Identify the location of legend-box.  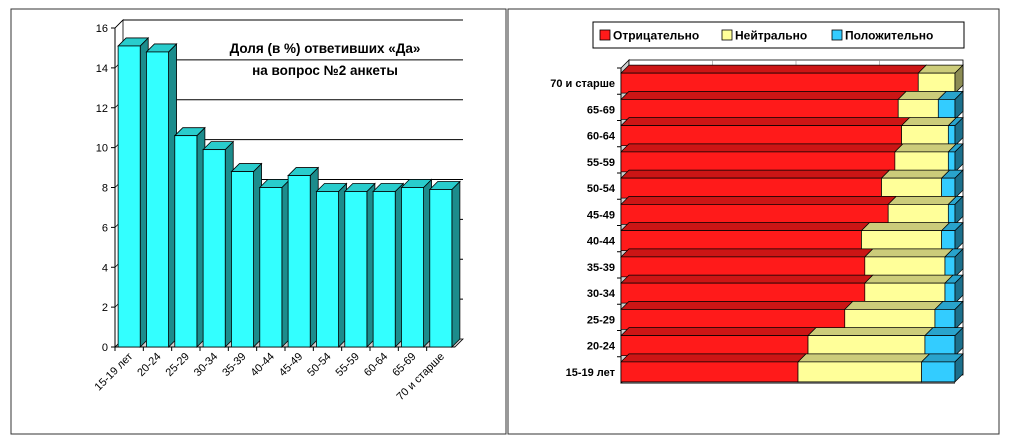
(778, 35).